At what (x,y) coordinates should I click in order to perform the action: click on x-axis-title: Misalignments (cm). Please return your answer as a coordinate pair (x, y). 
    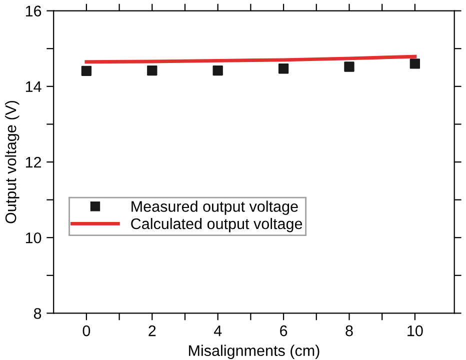
    Looking at the image, I should click on (254, 352).